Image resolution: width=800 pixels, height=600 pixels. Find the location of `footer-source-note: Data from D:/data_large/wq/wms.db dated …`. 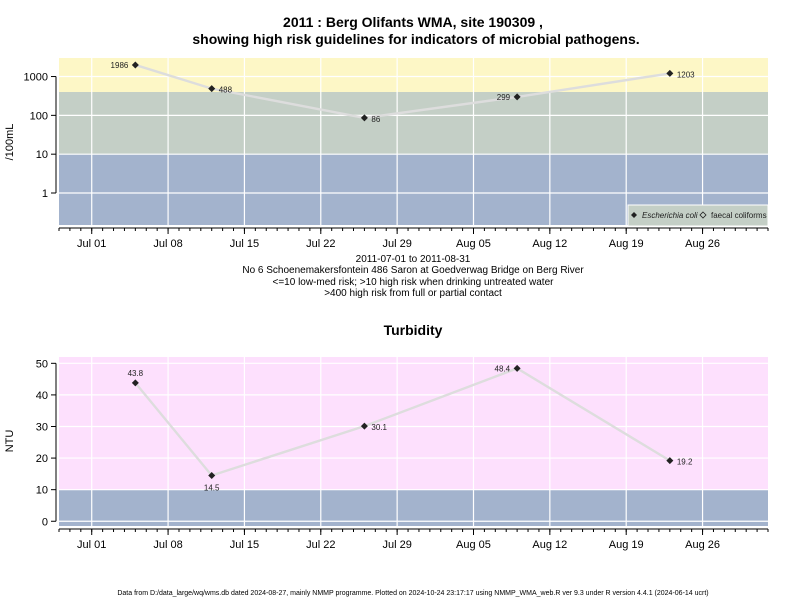

footer-source-note: Data from D:/data_large/wq/wms.db dated … is located at coordinates (412, 593).